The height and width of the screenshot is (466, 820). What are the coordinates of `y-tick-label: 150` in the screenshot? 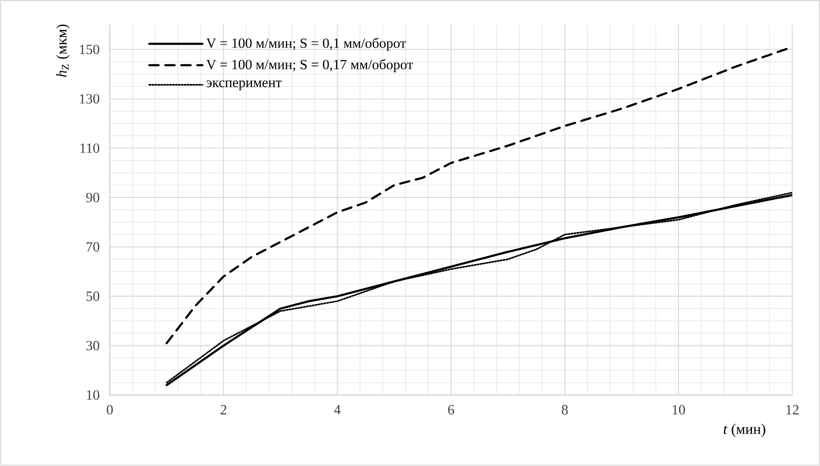 It's located at (90, 49).